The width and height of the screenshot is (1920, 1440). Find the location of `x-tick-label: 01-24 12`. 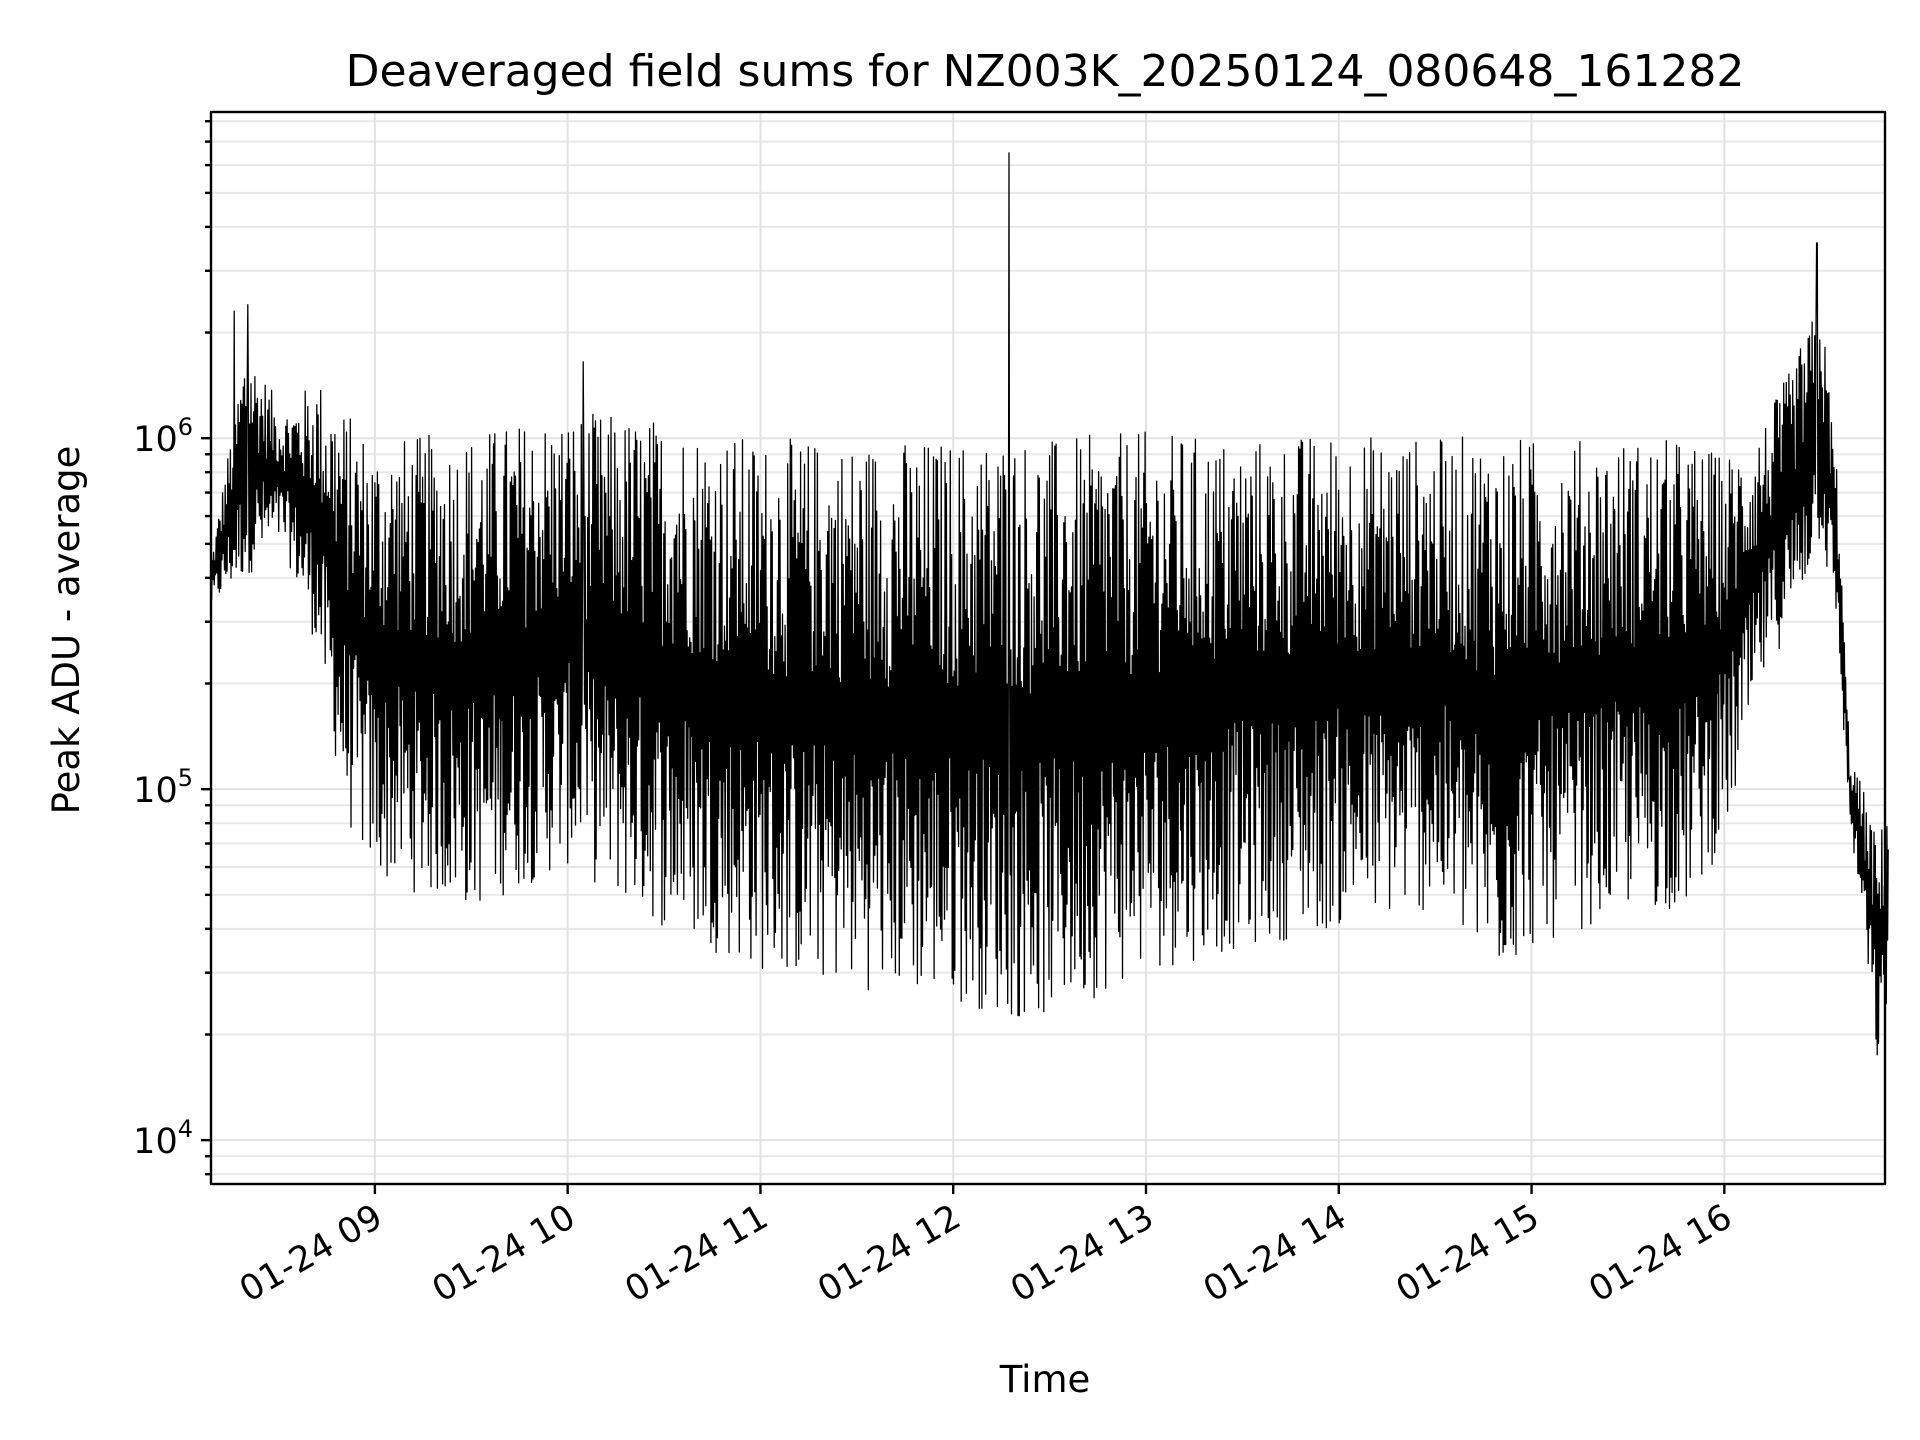

x-tick-label: 01-24 12 is located at coordinates (889, 1253).